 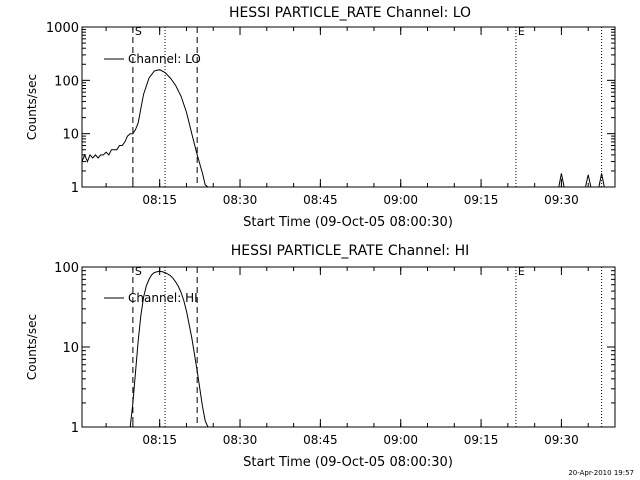 I want to click on legend: Channel: HI, so click(x=151, y=298).